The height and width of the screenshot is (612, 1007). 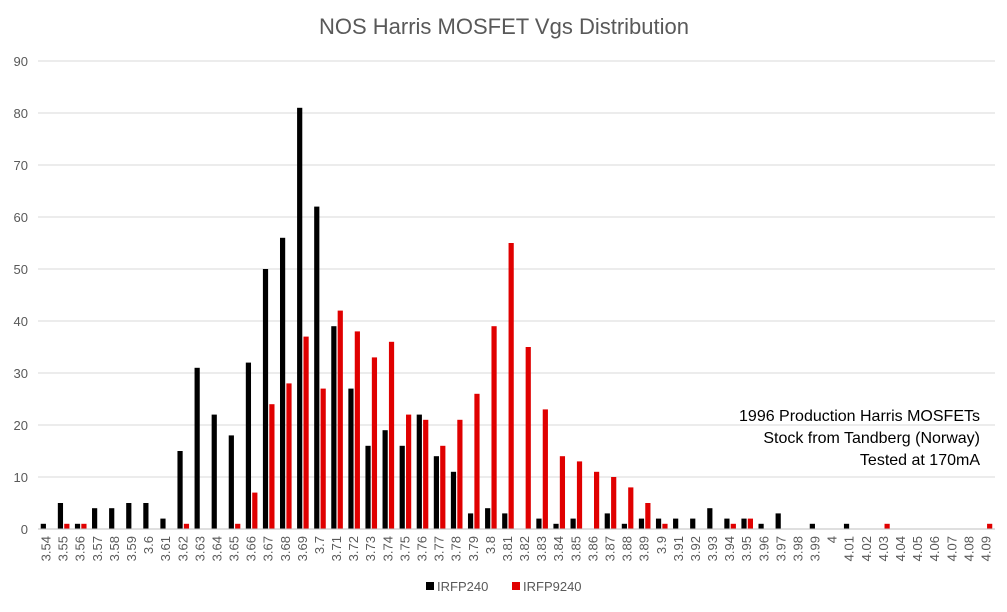 What do you see at coordinates (951, 548) in the screenshot?
I see `x-tick-label: 4.07` at bounding box center [951, 548].